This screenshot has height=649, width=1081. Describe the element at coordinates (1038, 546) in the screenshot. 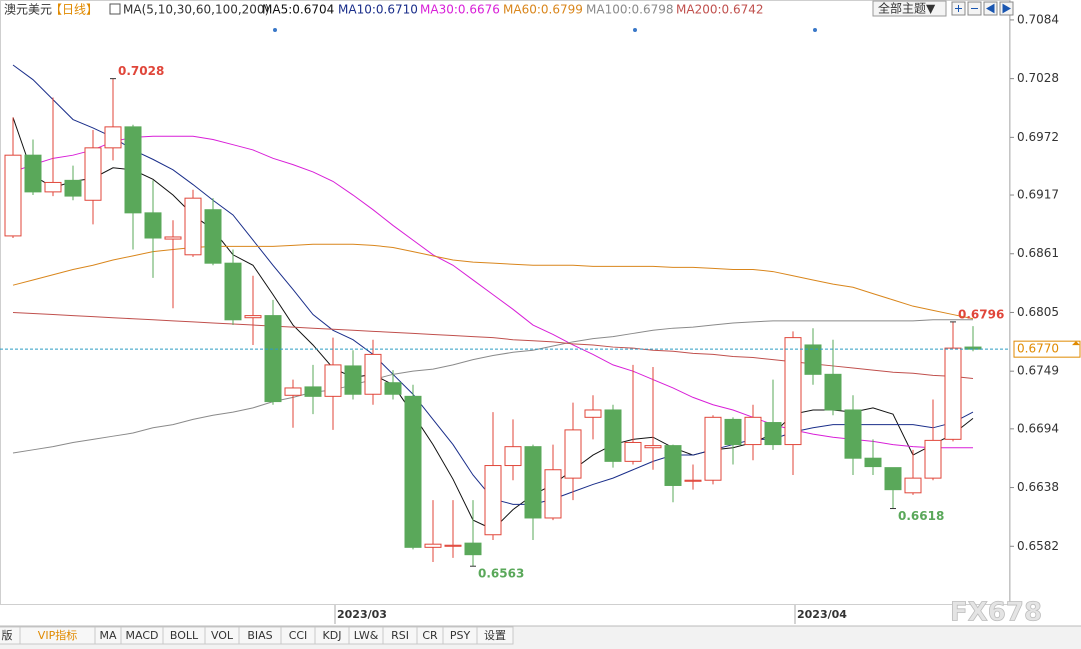

I see `y-tick-label: 0.6582` at that location.